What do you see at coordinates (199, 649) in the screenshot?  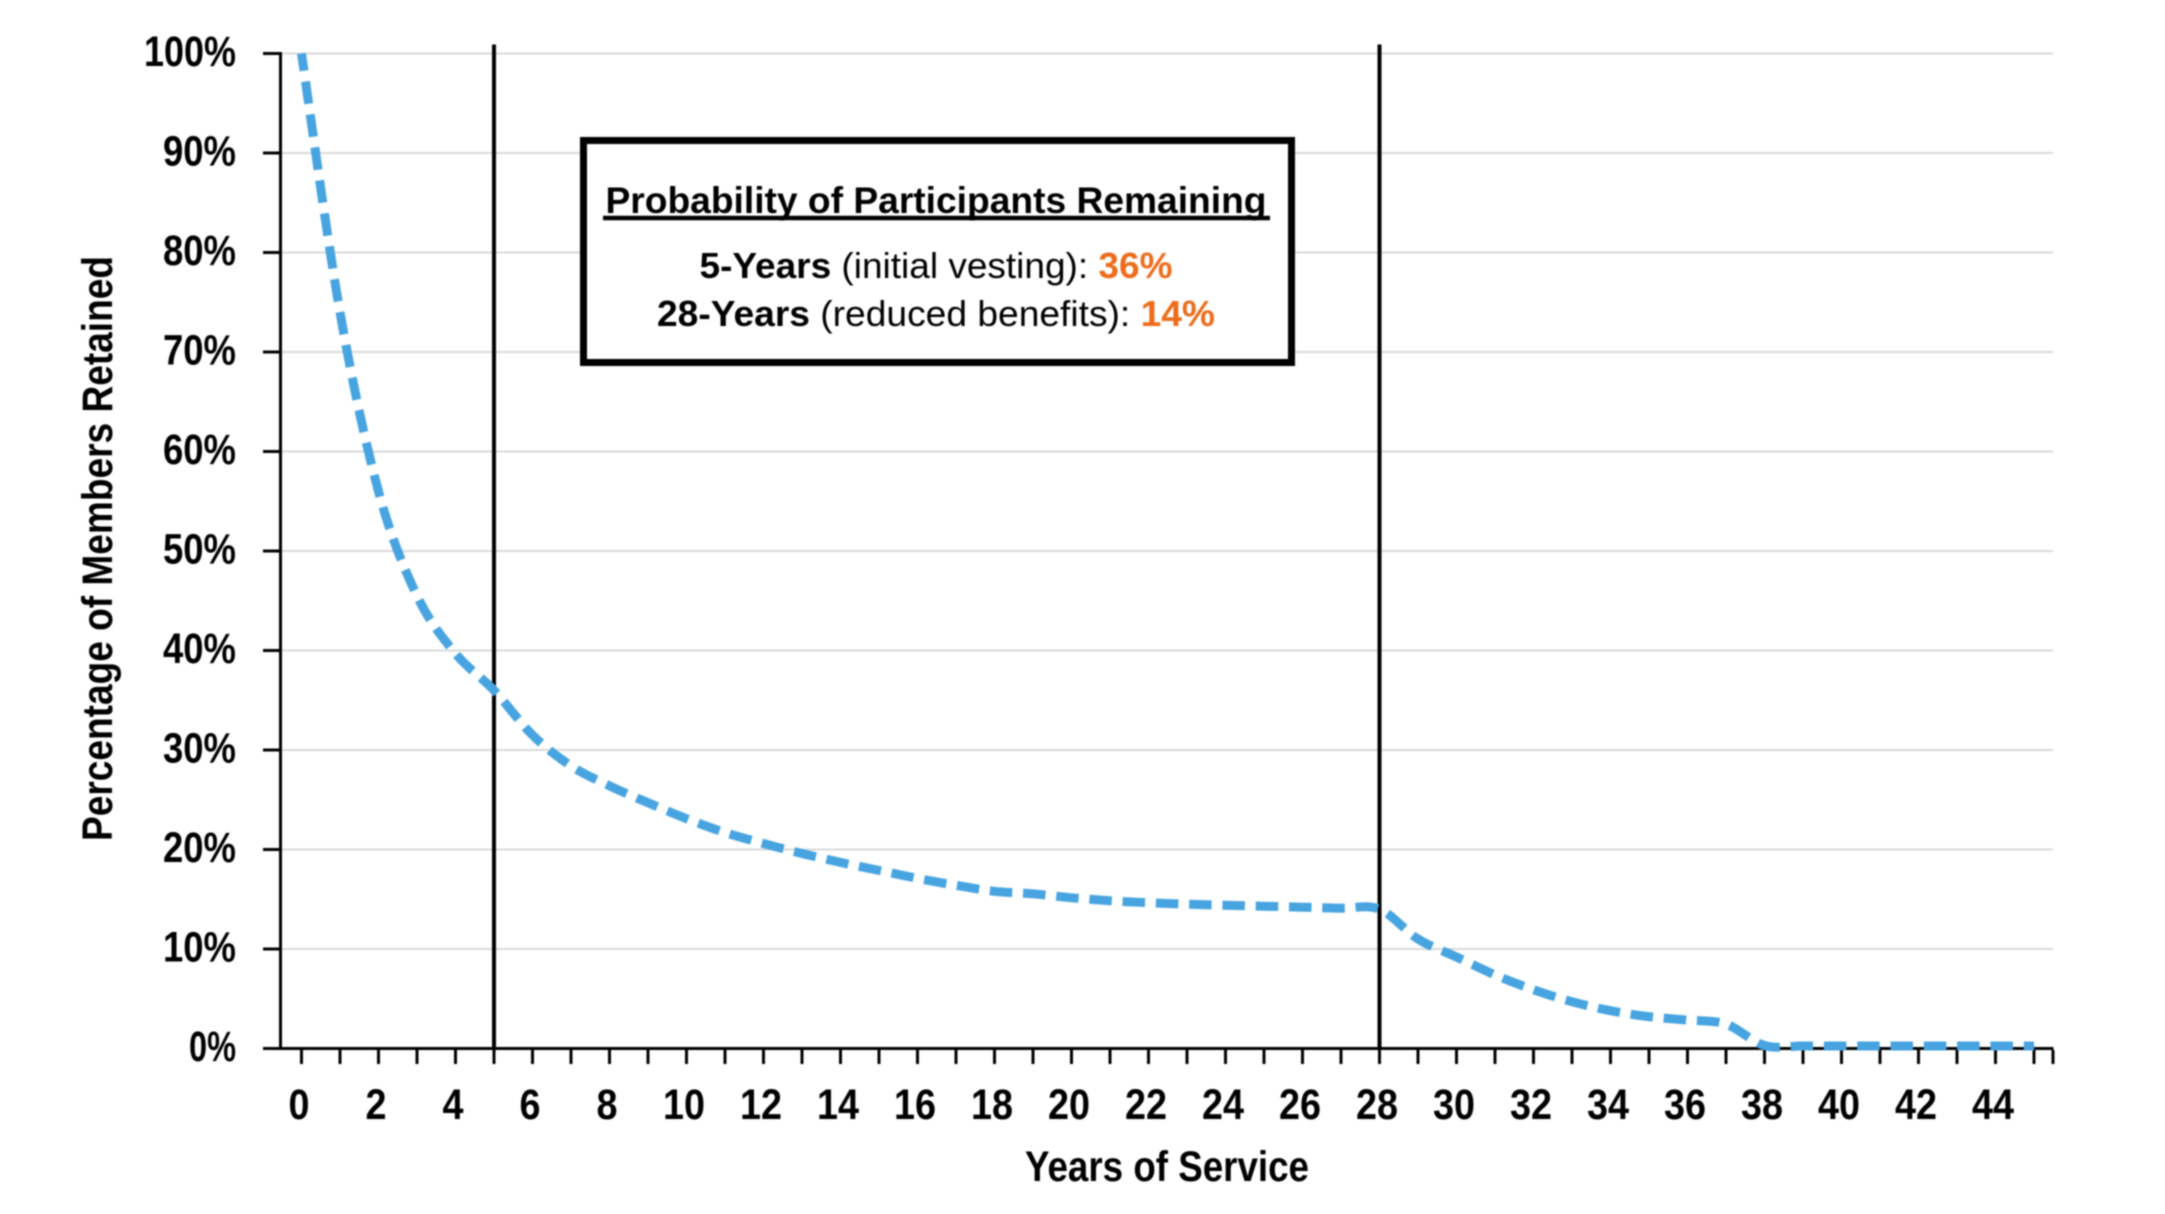 I see `svg-text: 40%` at bounding box center [199, 649].